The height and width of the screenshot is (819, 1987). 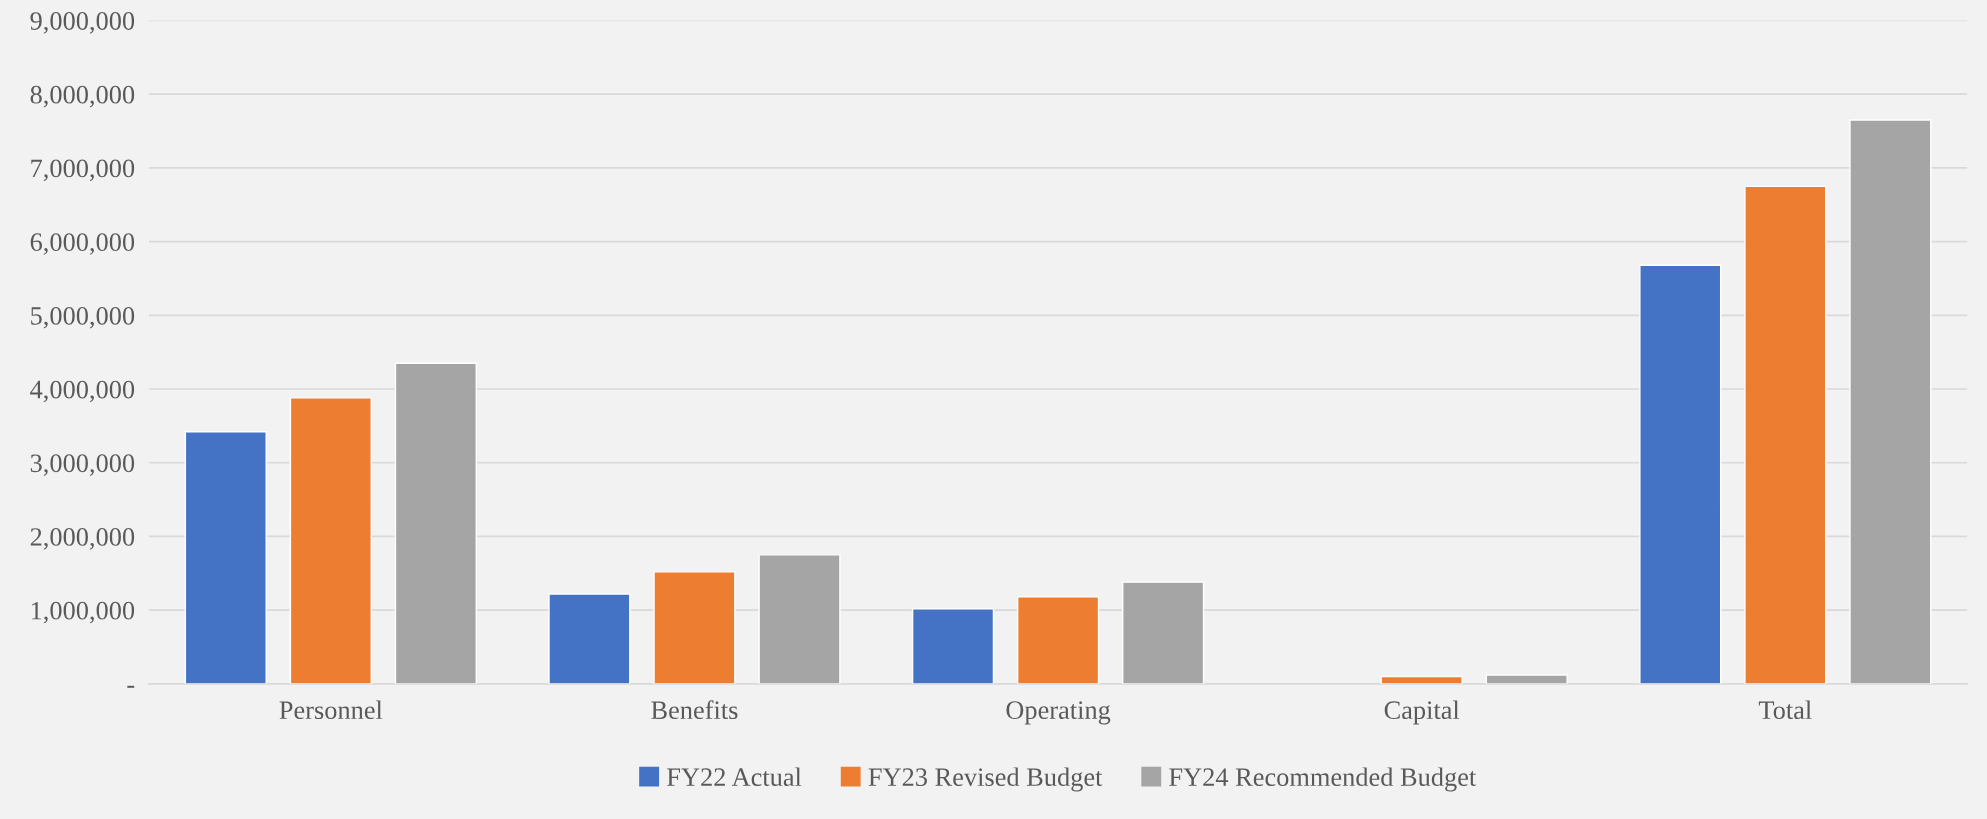 I want to click on y-tick-label: 5,000,000, so click(x=83, y=317).